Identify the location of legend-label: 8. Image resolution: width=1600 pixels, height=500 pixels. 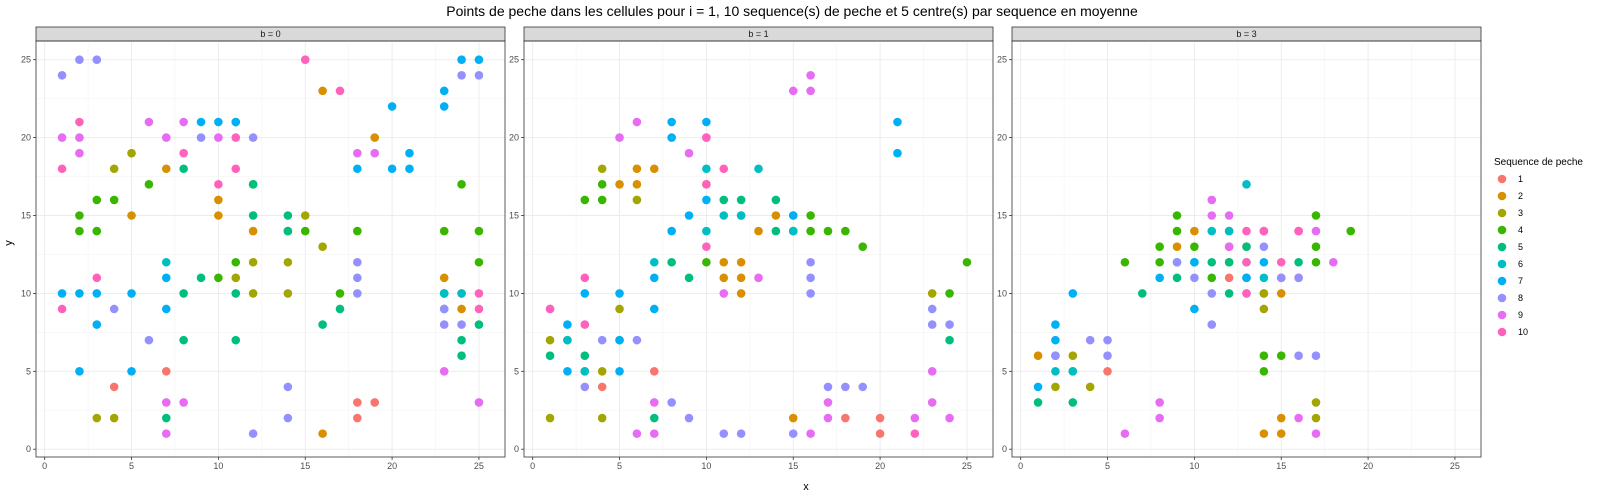
(1520, 298).